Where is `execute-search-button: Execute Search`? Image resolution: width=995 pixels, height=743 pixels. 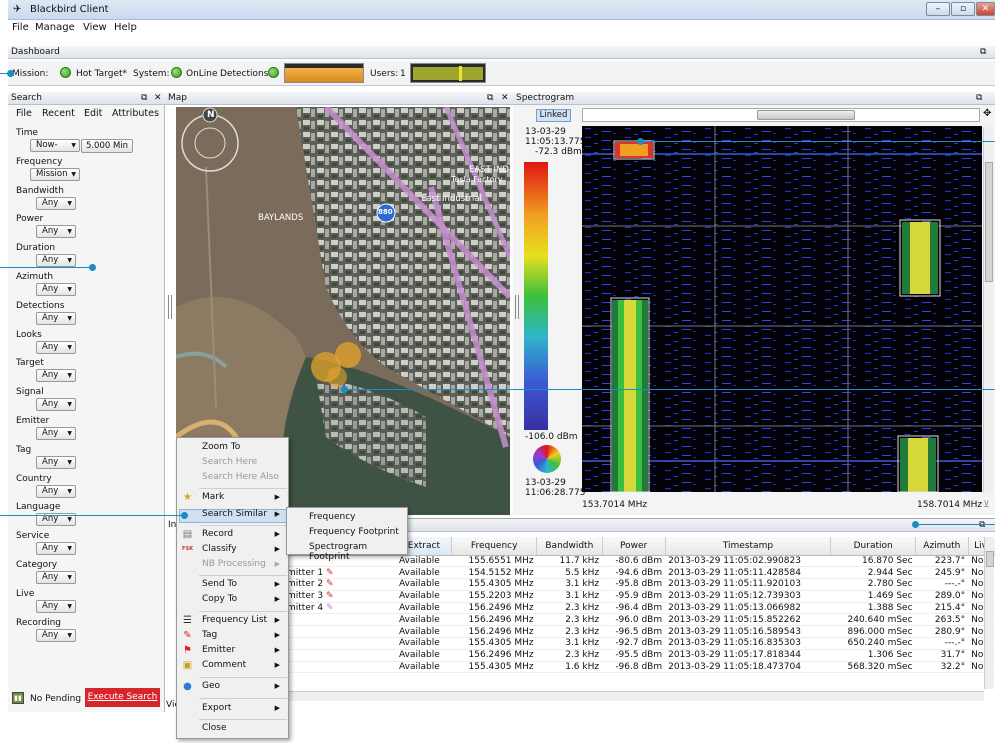 execute-search-button: Execute Search is located at coordinates (122, 697).